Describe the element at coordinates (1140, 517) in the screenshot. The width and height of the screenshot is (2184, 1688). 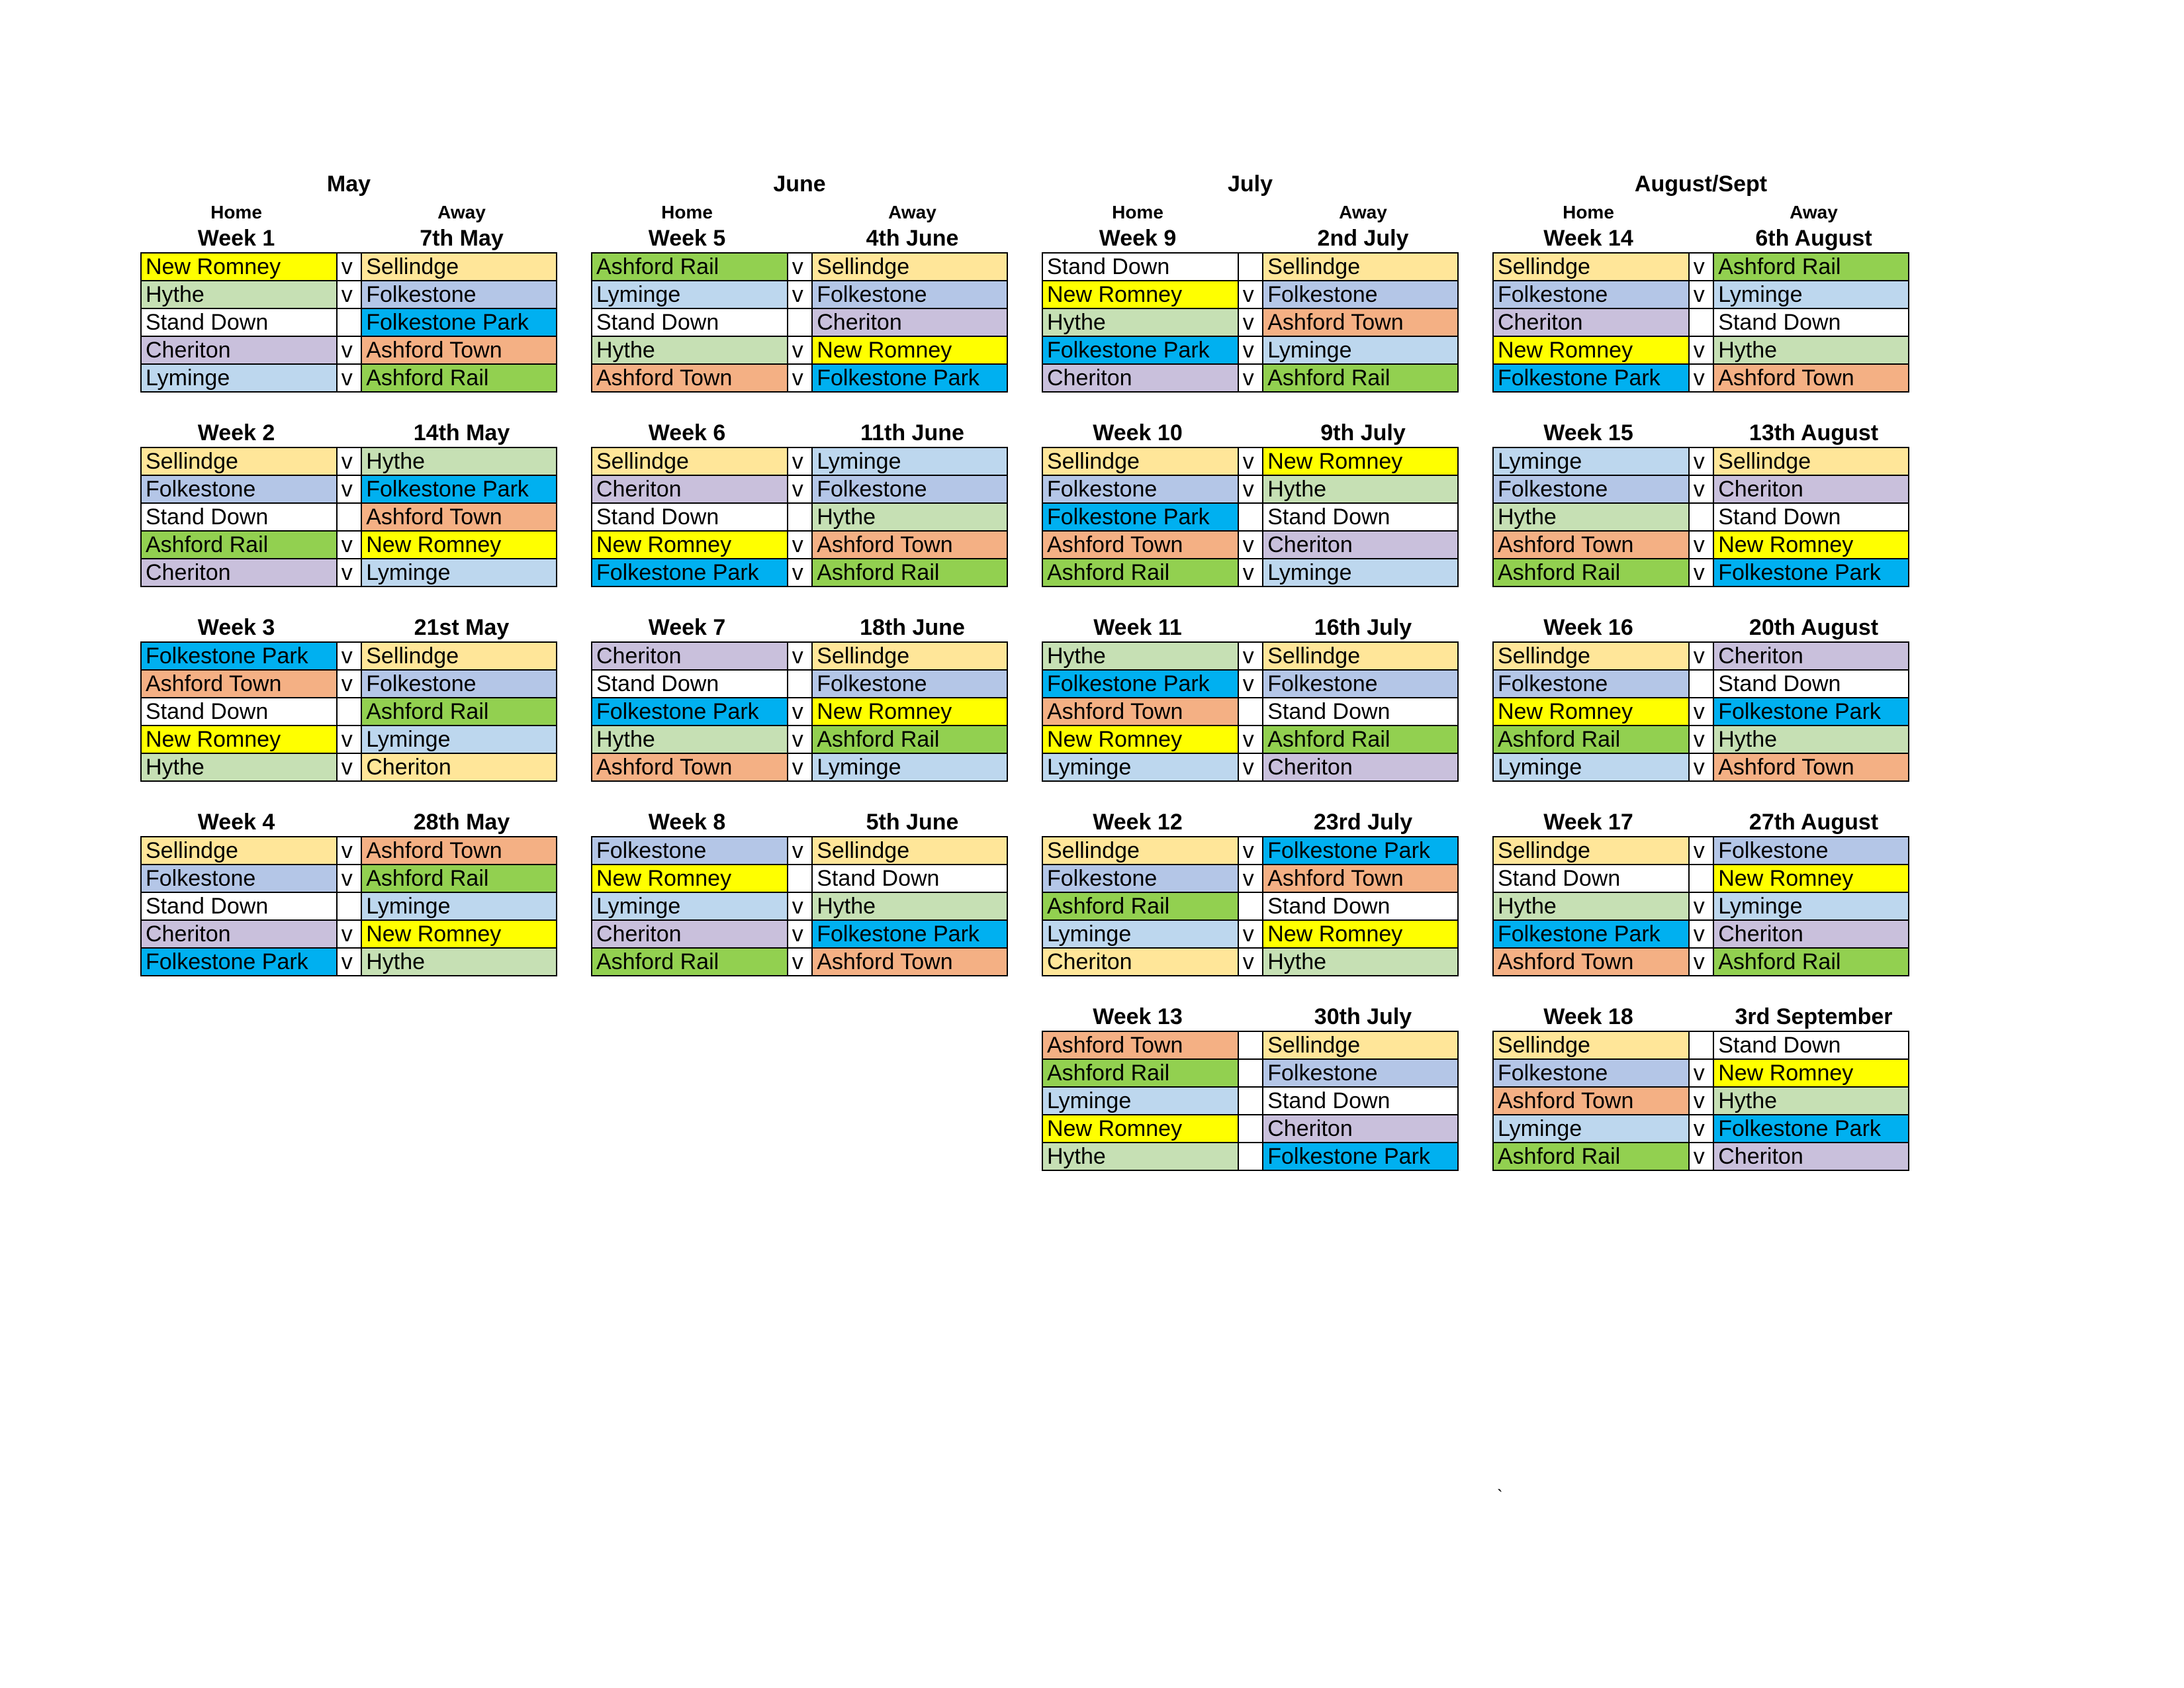
I see `home-team-cell: Folkestone Park` at that location.